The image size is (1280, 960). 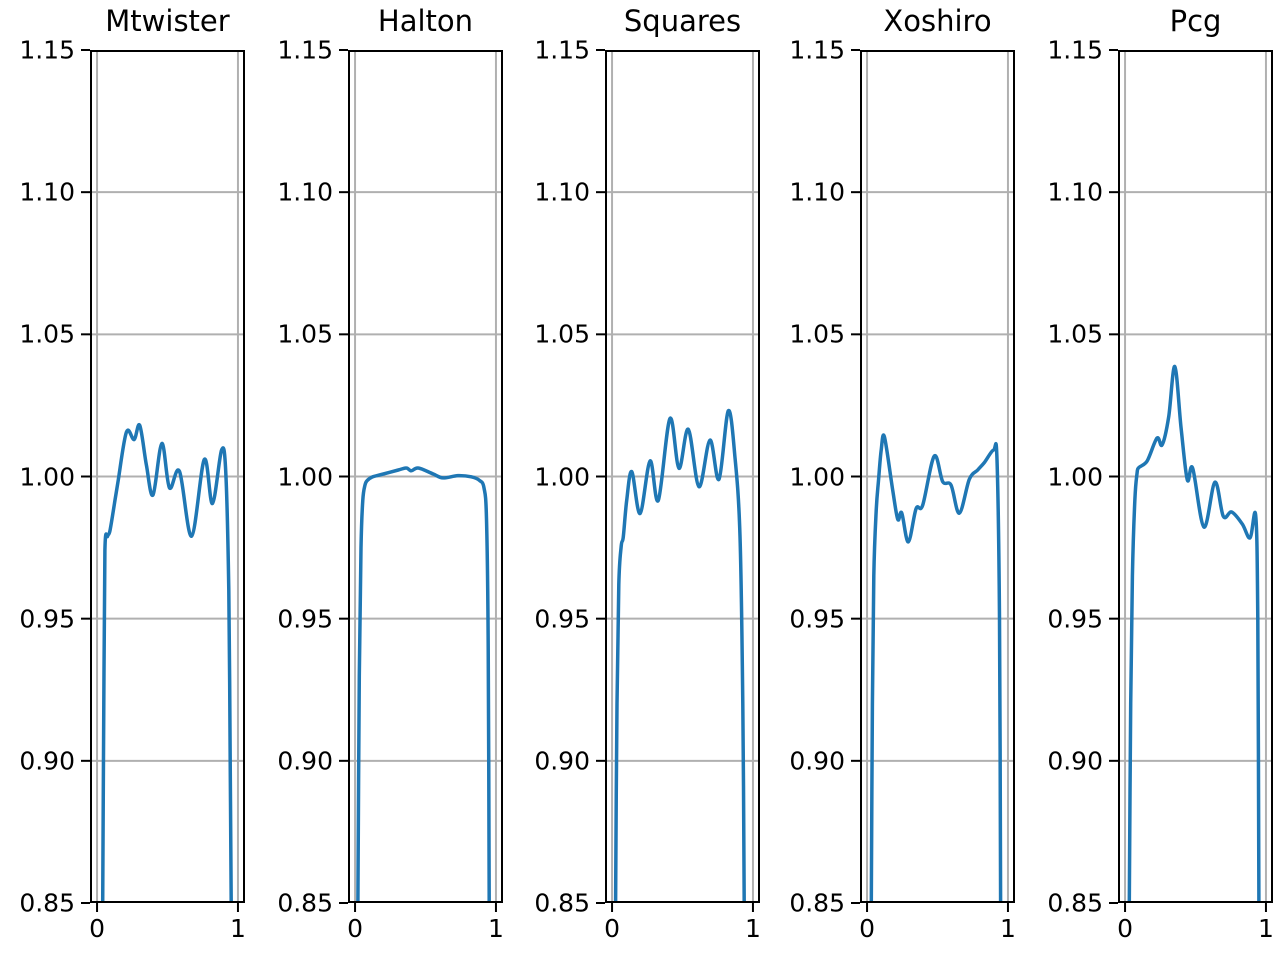 What do you see at coordinates (1195, 21) in the screenshot?
I see `subplot-title: Pcg` at bounding box center [1195, 21].